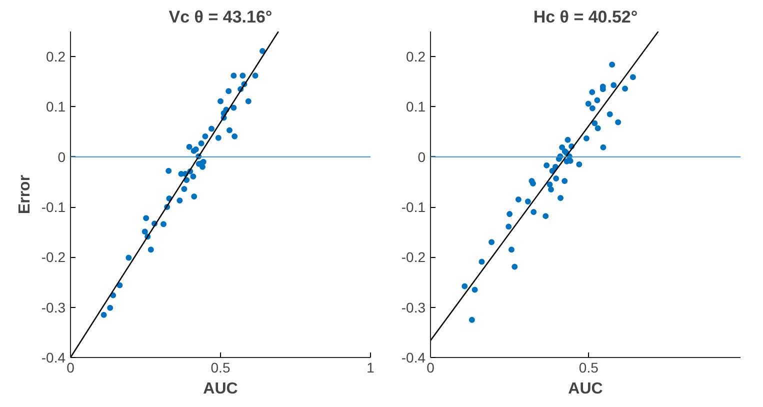 The image size is (763, 407). Describe the element at coordinates (220, 17) in the screenshot. I see `chart-title: Vc θ = 43.16°` at that location.